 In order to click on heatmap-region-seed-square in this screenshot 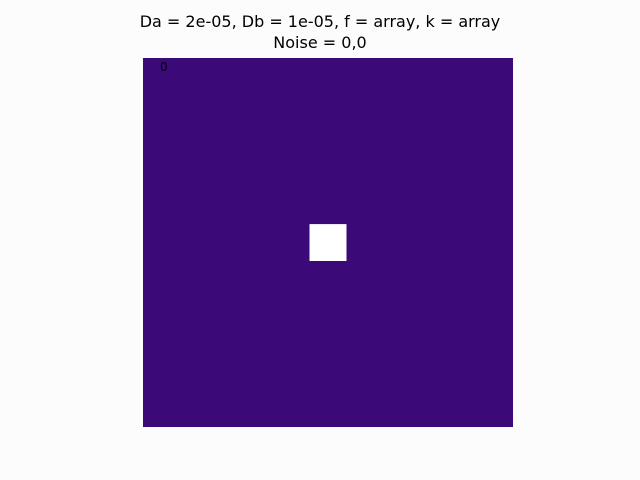, I will do `click(328, 242)`.